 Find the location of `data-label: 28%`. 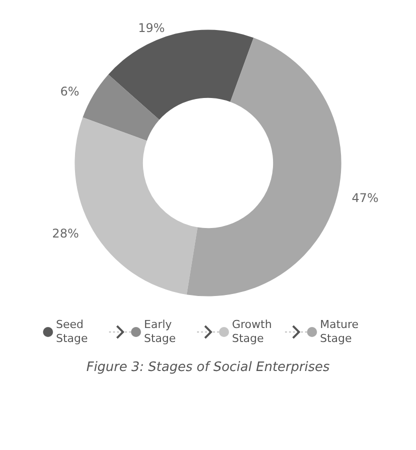

data-label: 28% is located at coordinates (65, 233).